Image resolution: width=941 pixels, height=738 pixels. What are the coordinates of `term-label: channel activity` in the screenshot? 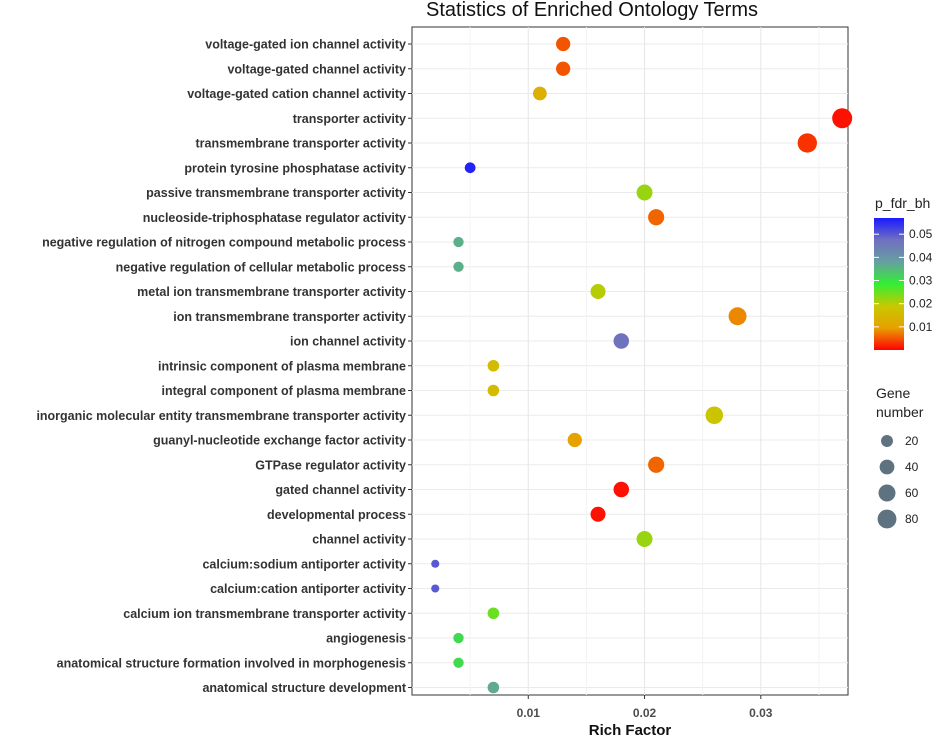 It's located at (359, 540).